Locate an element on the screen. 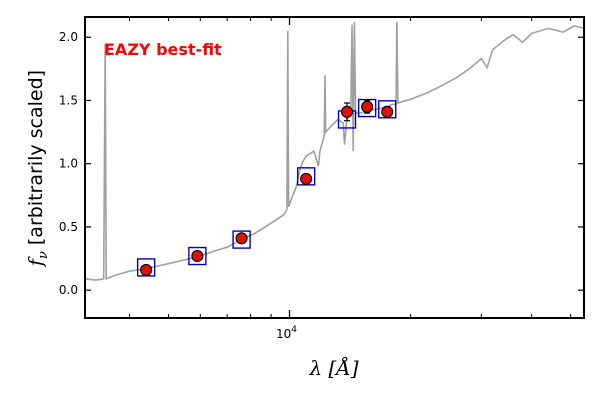  y-axis-label-subscript: ν is located at coordinates (43, 255).